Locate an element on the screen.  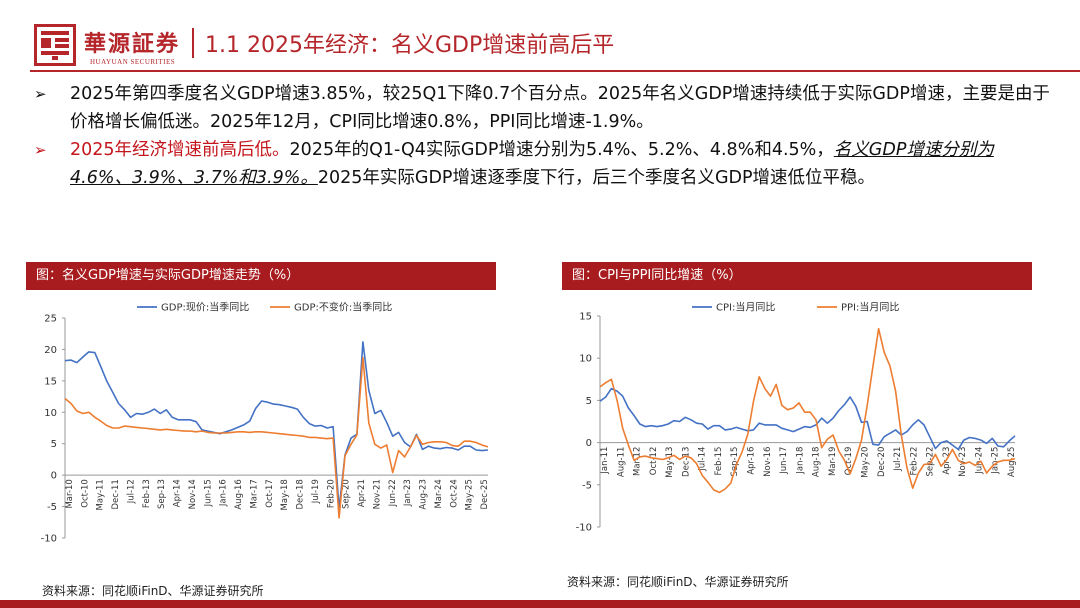
x-tick-label: Jul-14 is located at coordinates (703, 459).